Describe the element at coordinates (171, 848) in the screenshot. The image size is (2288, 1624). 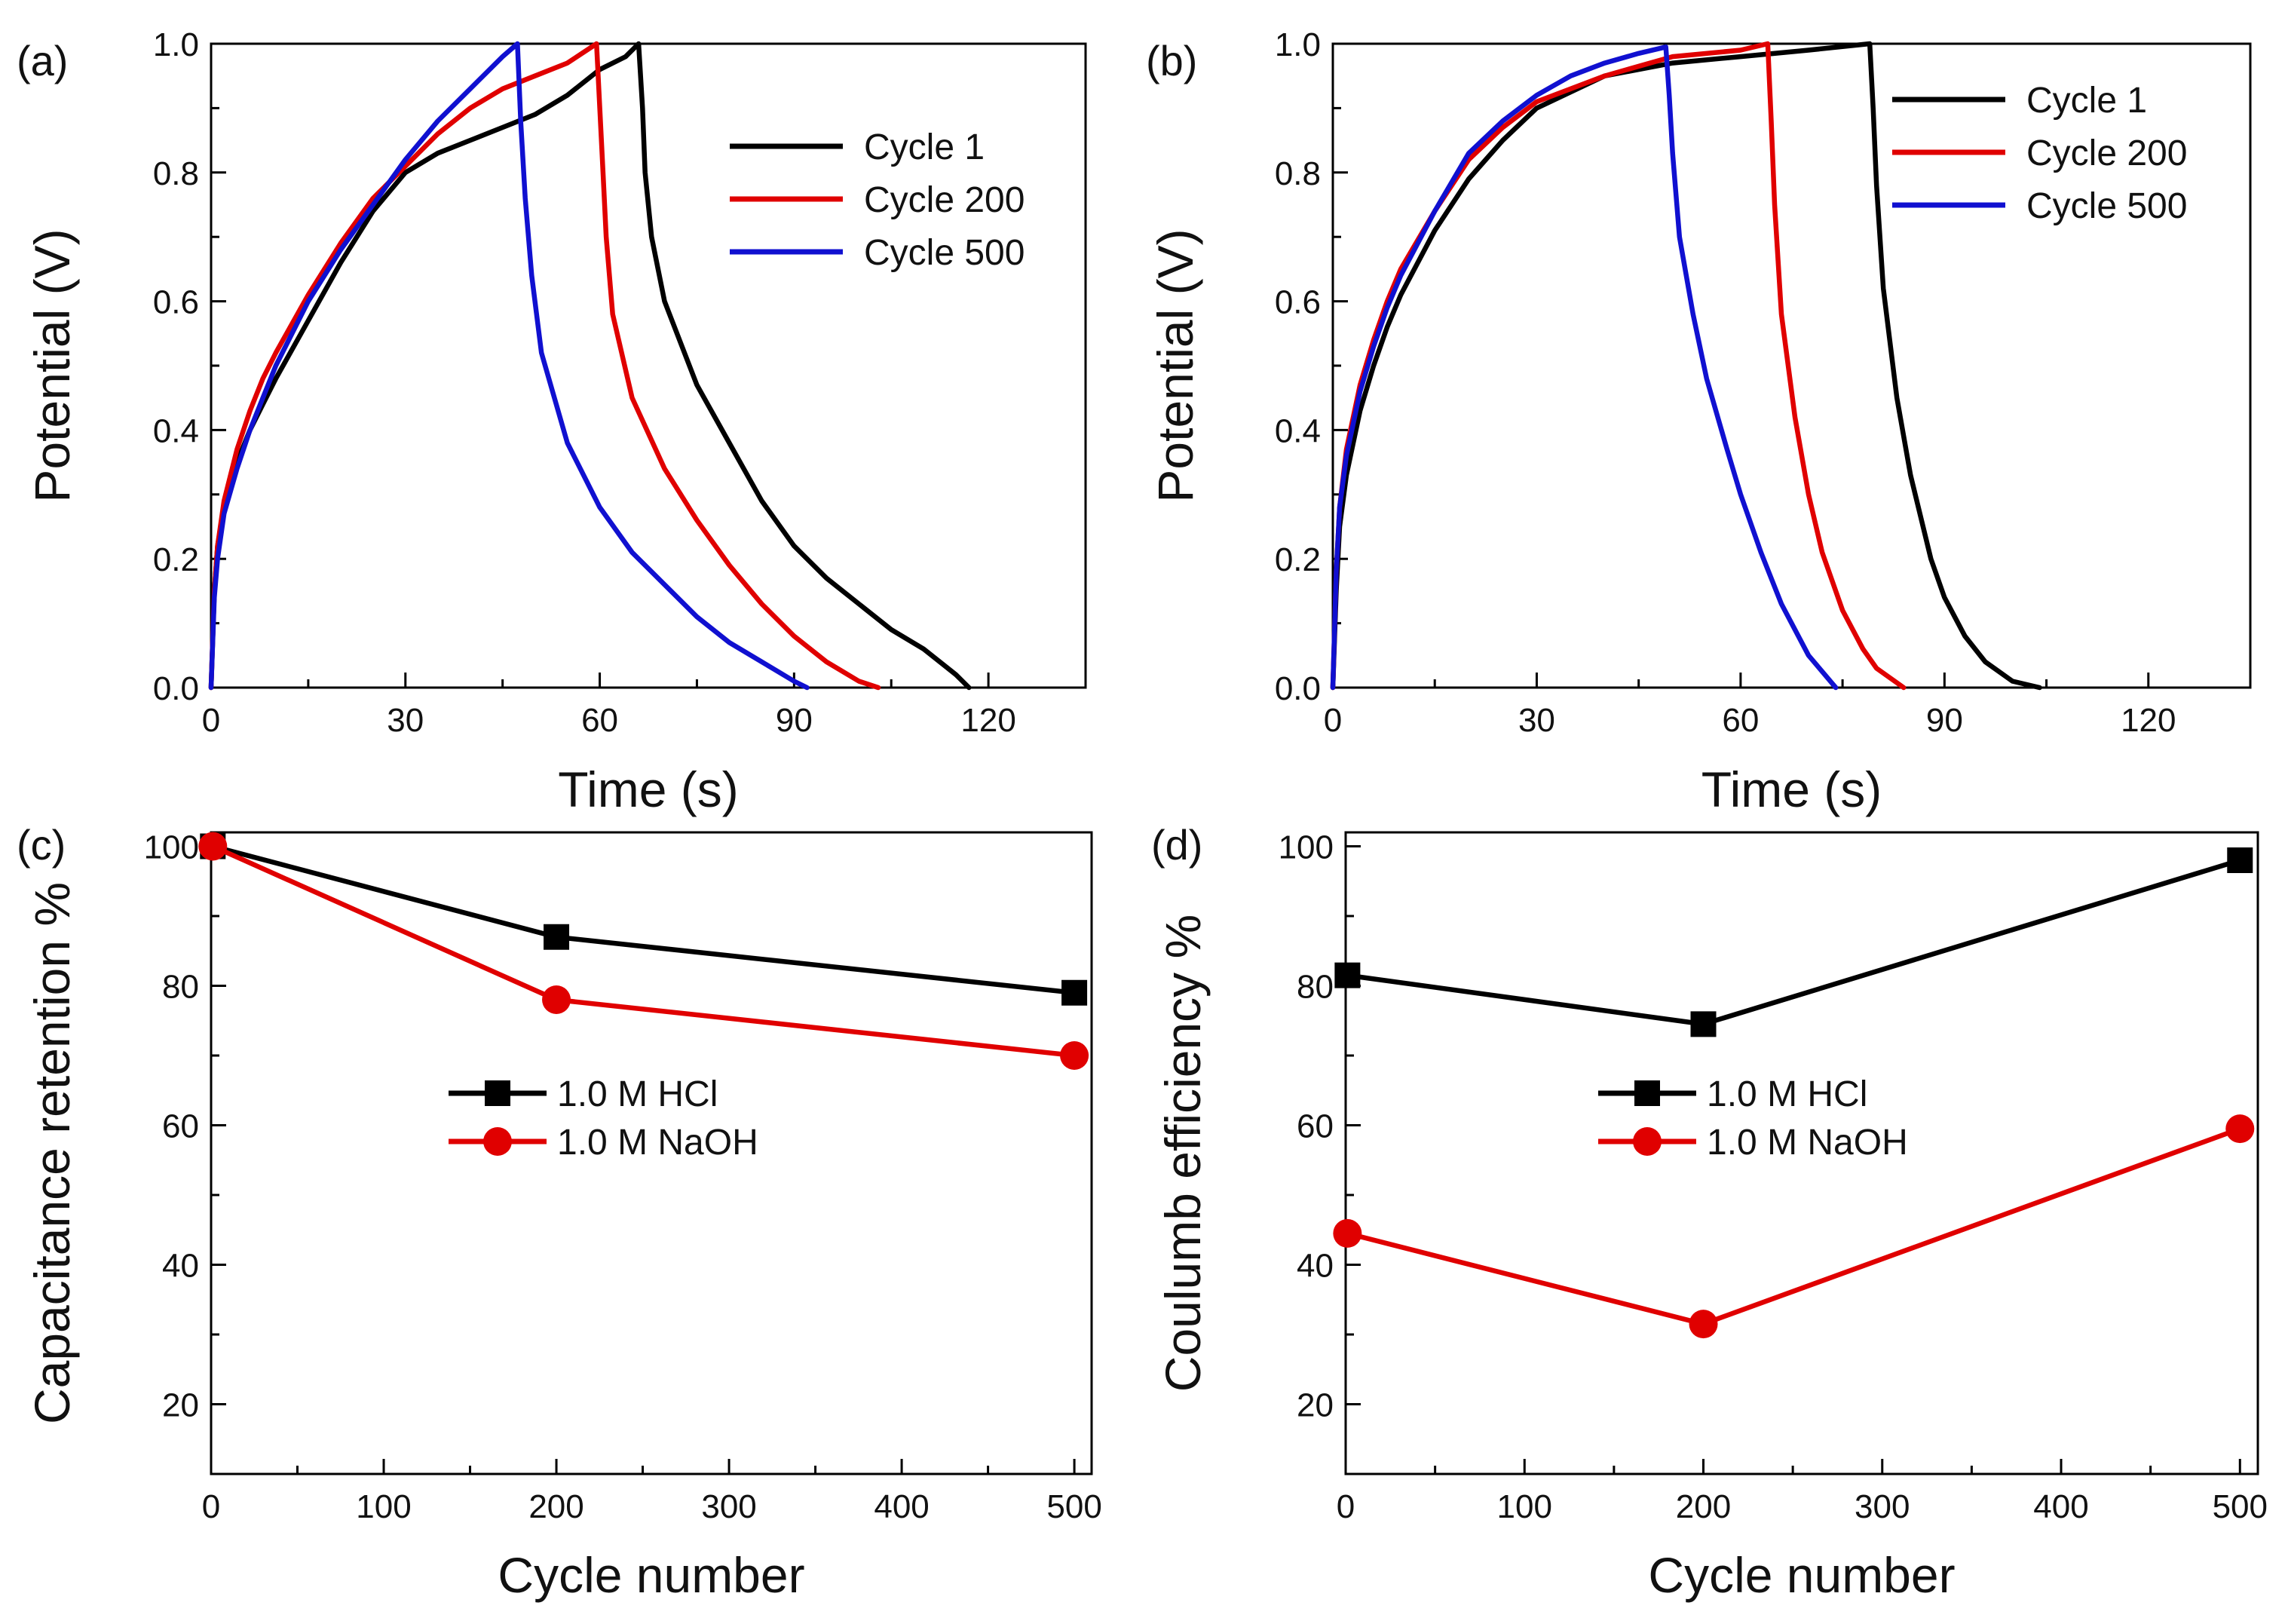
I see `y-tick-label: 100` at that location.